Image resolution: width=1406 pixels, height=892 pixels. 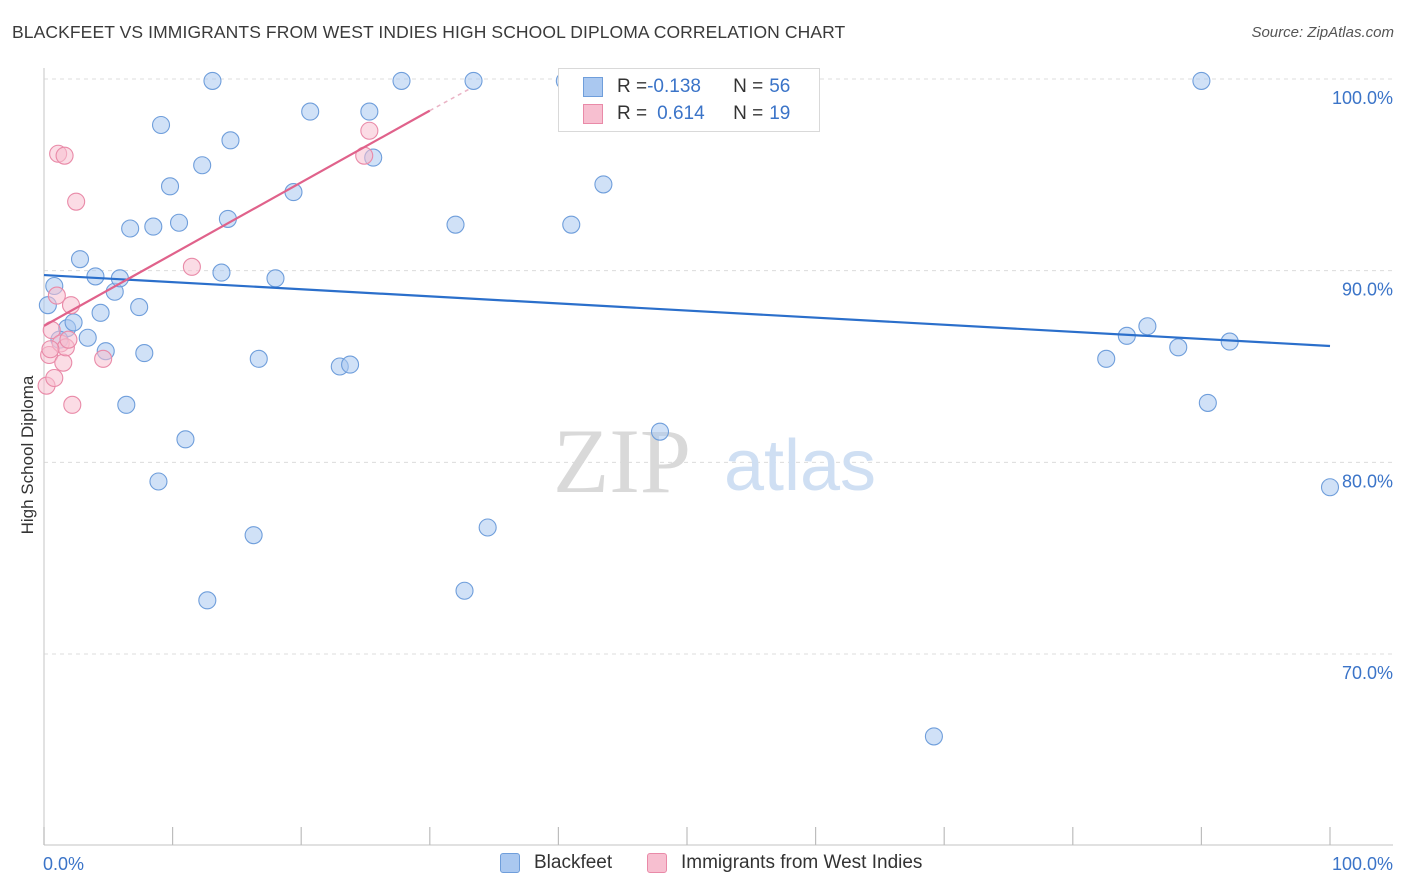 What do you see at coordinates (780, 86) in the screenshot?
I see `legend-n-value: 56` at bounding box center [780, 86].